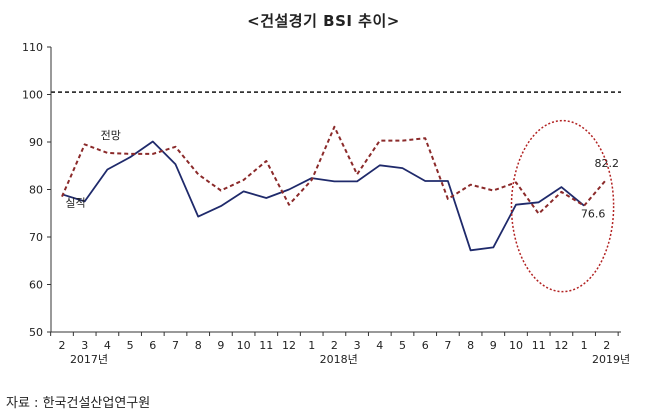 Image resolution: width=647 pixels, height=413 pixels. What do you see at coordinates (78, 403) in the screenshot?
I see `source-note: 자료 : 한국건설산업연구원` at bounding box center [78, 403].